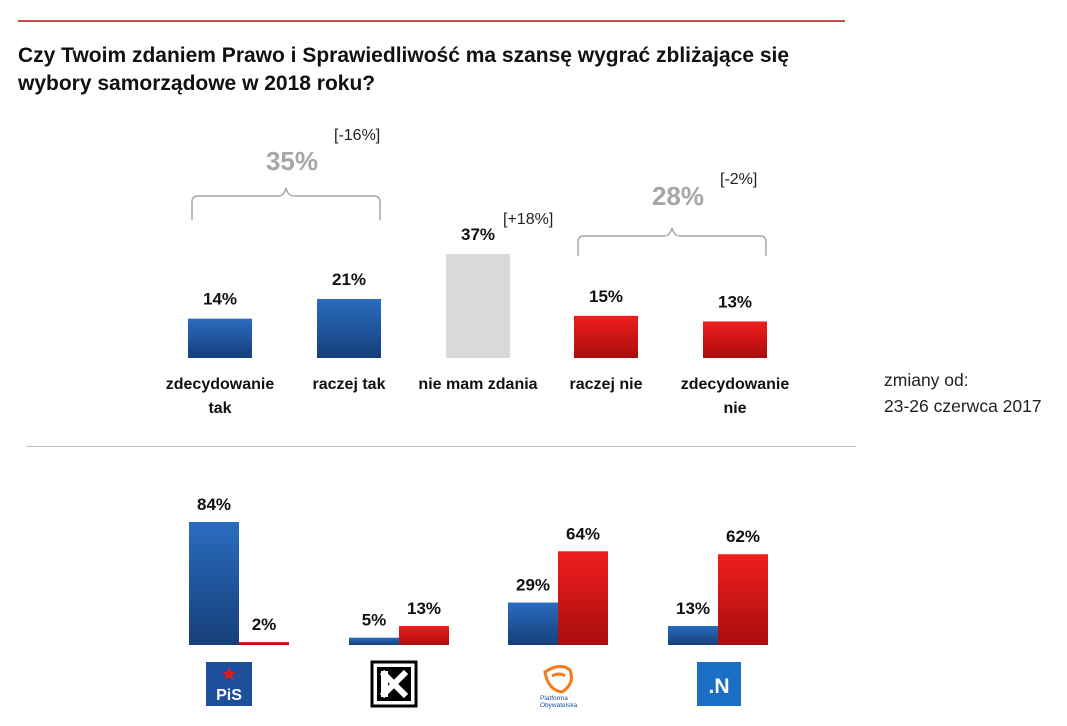 The height and width of the screenshot is (726, 1067). I want to click on group-label-1: 28%, so click(678, 196).